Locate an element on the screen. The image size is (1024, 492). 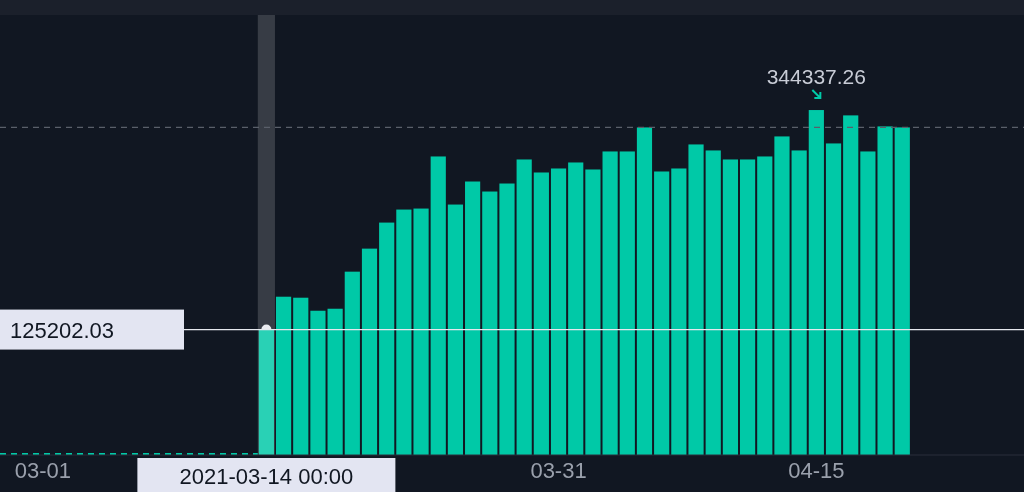
x-tick-label: 03-31 is located at coordinates (558, 470).